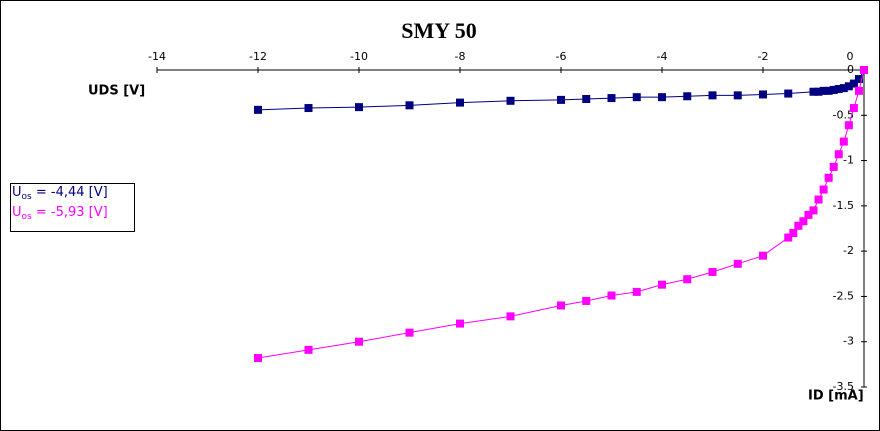 This screenshot has width=880, height=431. I want to click on y-tick-label: -2.5, so click(843, 295).